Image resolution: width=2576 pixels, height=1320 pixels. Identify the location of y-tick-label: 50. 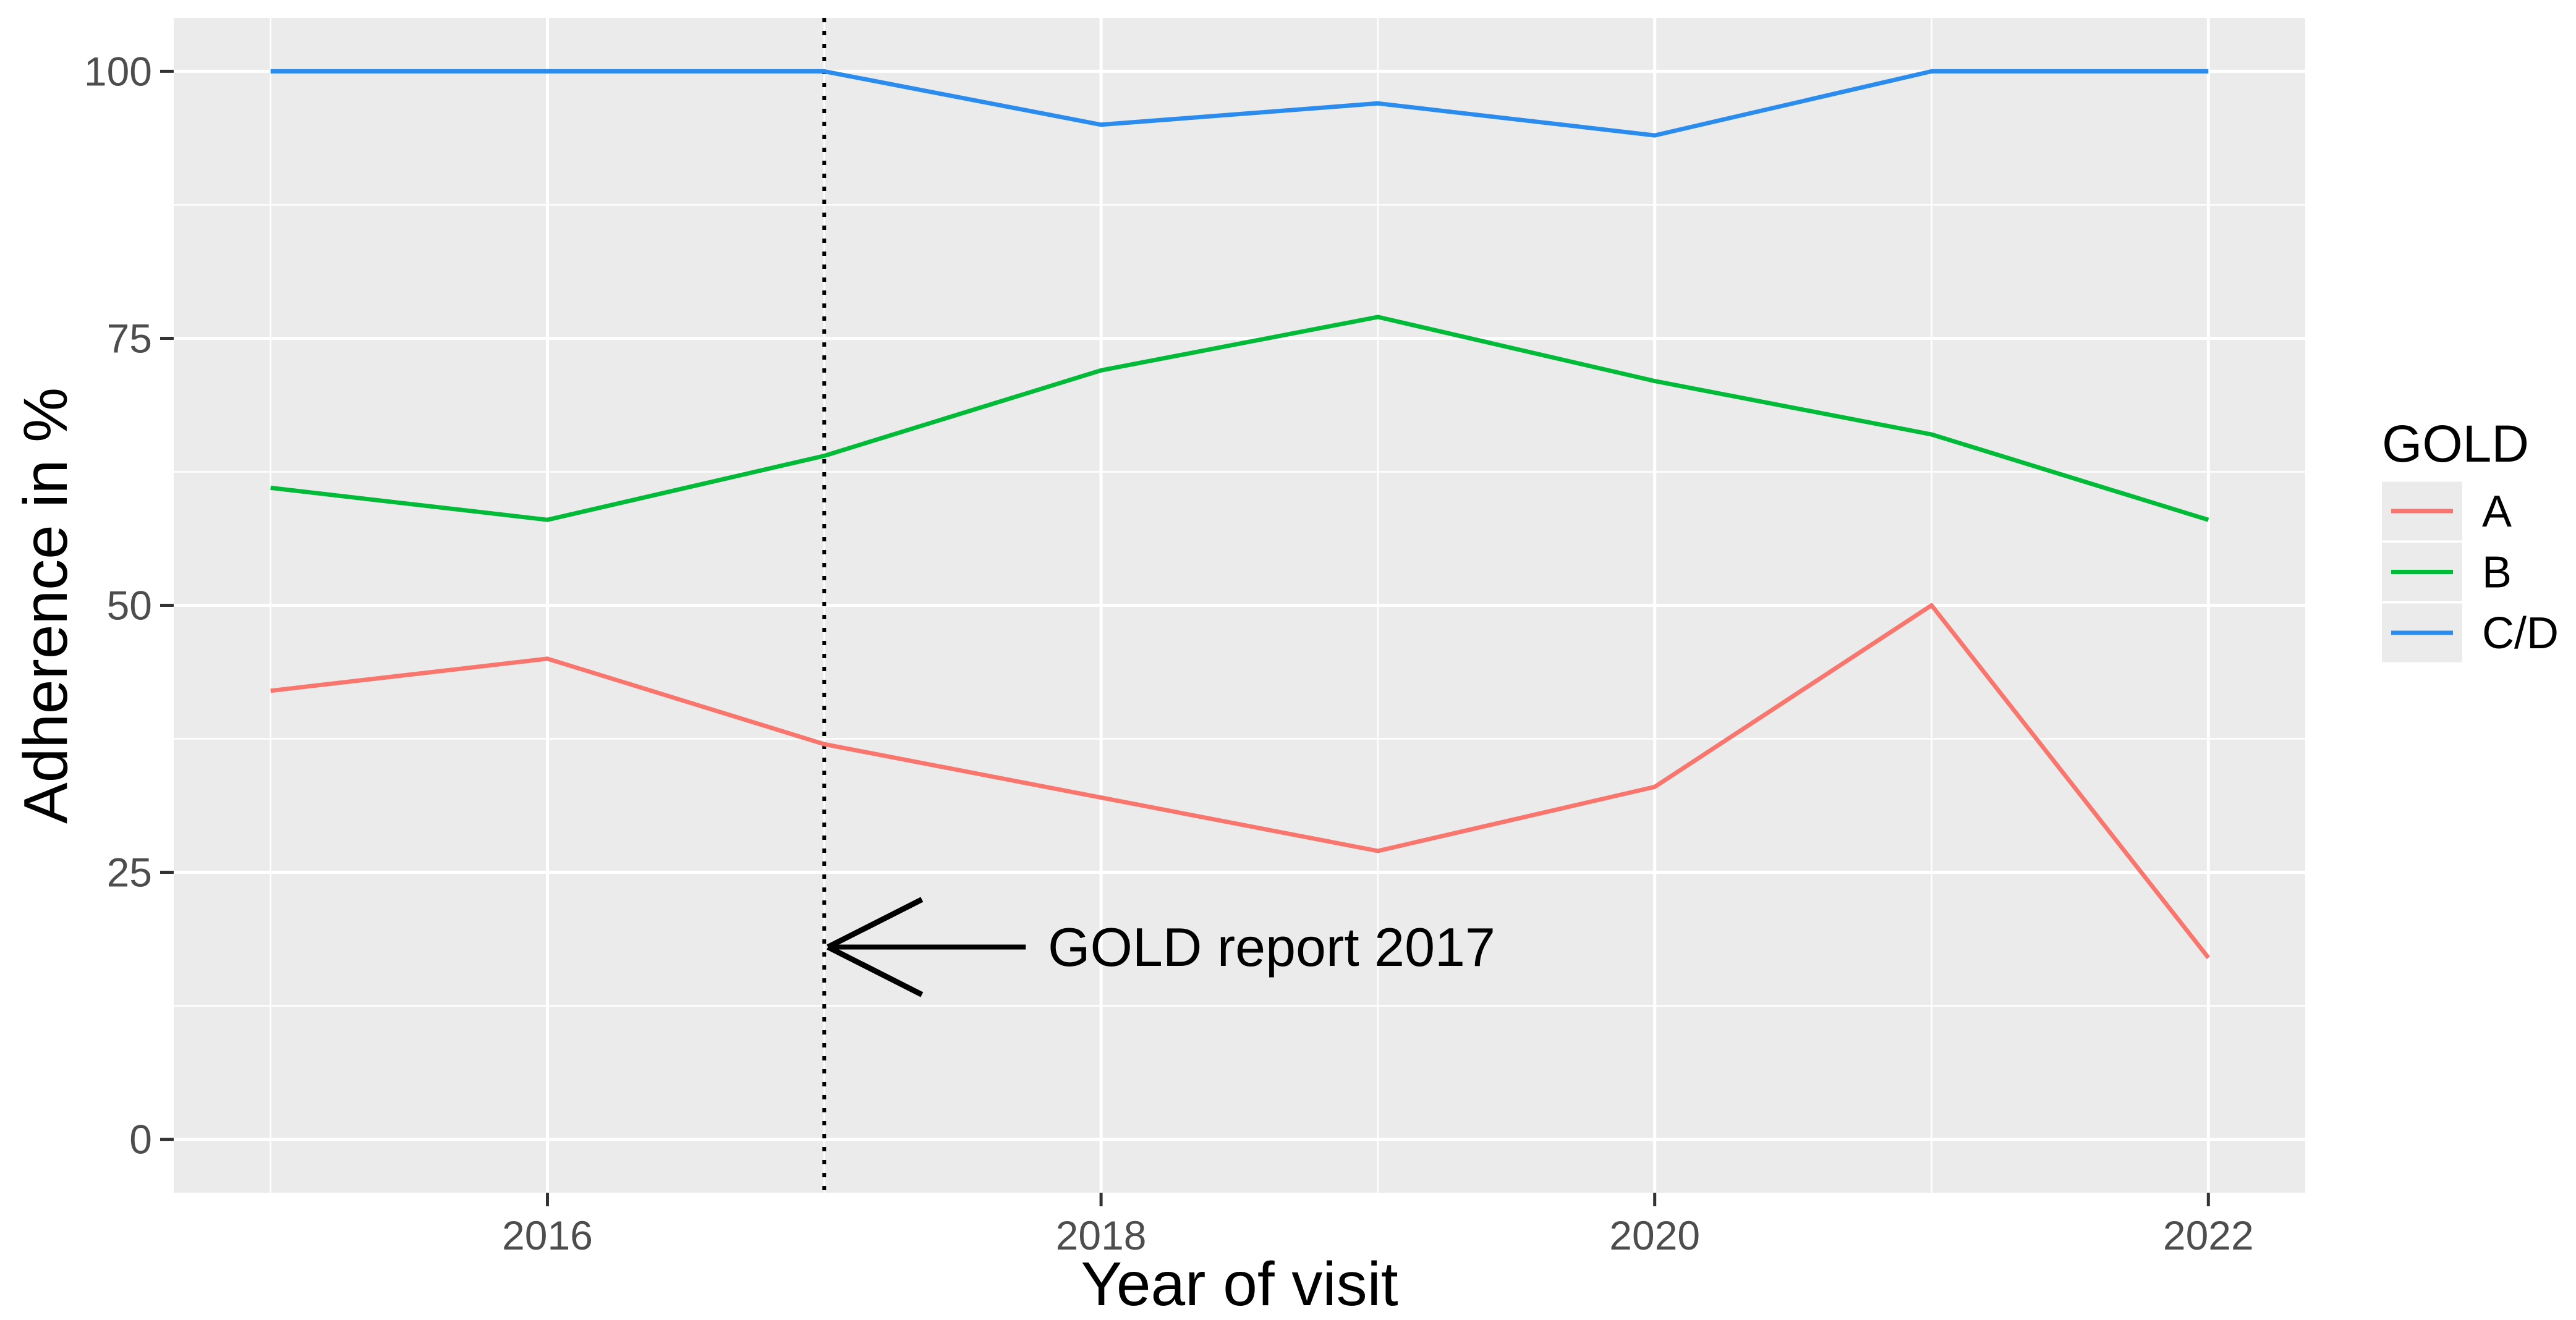
(129, 605).